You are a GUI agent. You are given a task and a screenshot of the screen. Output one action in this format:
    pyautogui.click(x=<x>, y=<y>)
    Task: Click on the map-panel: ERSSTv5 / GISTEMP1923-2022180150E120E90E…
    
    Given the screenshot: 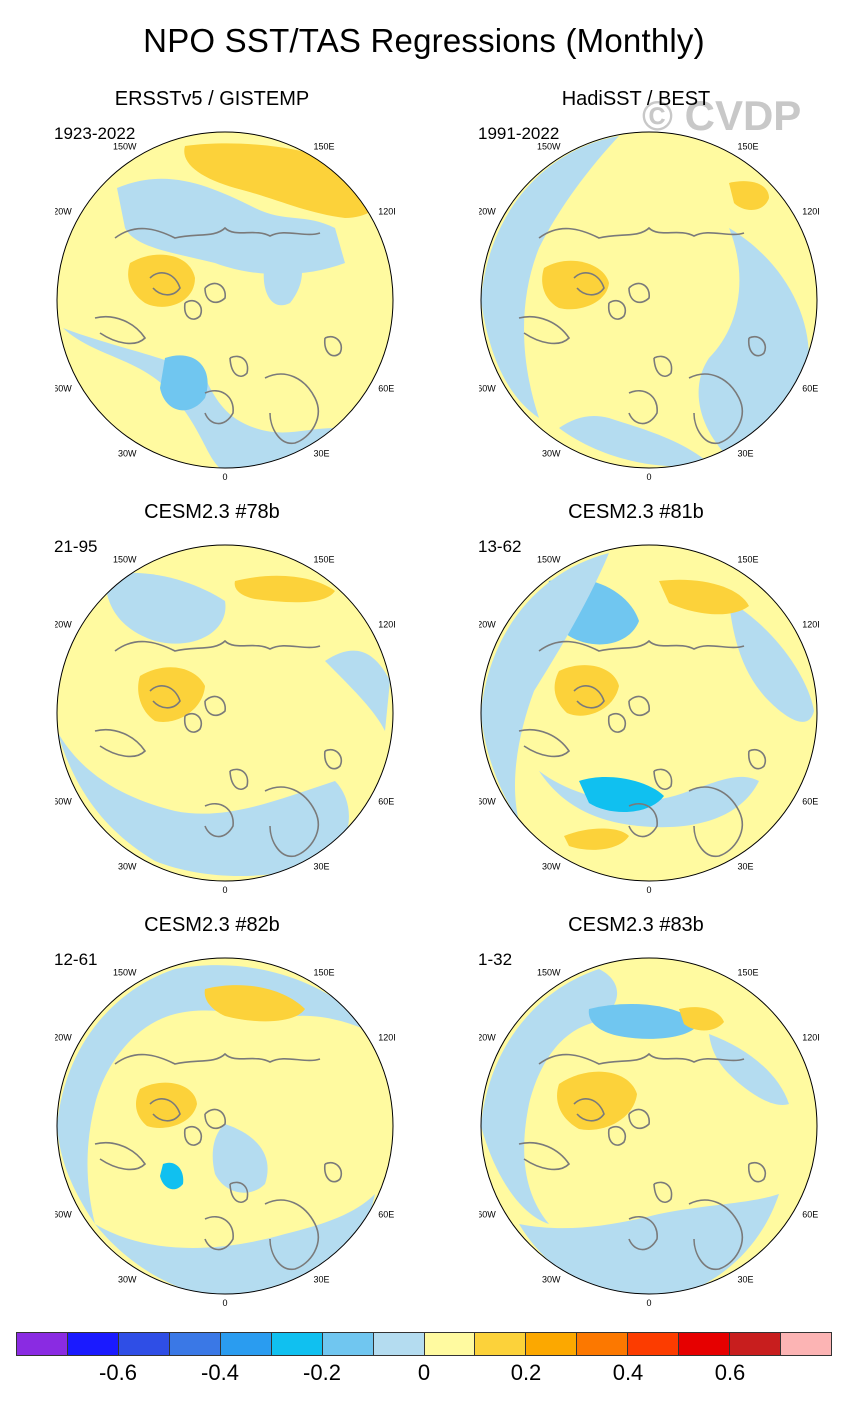 What is the action you would take?
    pyautogui.click(x=212, y=294)
    